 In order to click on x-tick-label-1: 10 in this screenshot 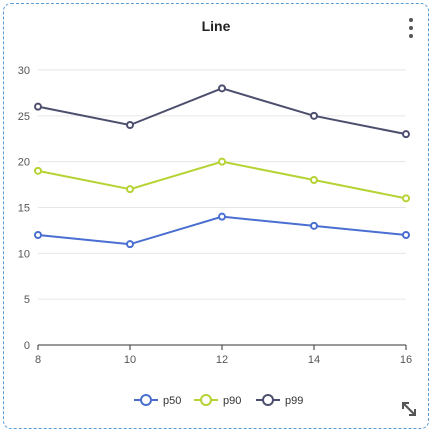, I will do `click(130, 360)`.